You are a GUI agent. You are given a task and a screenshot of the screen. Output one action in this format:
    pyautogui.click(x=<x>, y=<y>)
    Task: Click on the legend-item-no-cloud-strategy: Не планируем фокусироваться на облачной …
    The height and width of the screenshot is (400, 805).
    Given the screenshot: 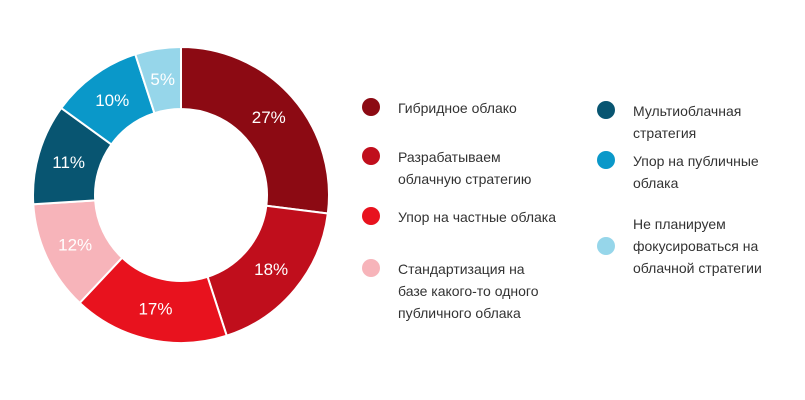 What is the action you would take?
    pyautogui.click(x=679, y=246)
    